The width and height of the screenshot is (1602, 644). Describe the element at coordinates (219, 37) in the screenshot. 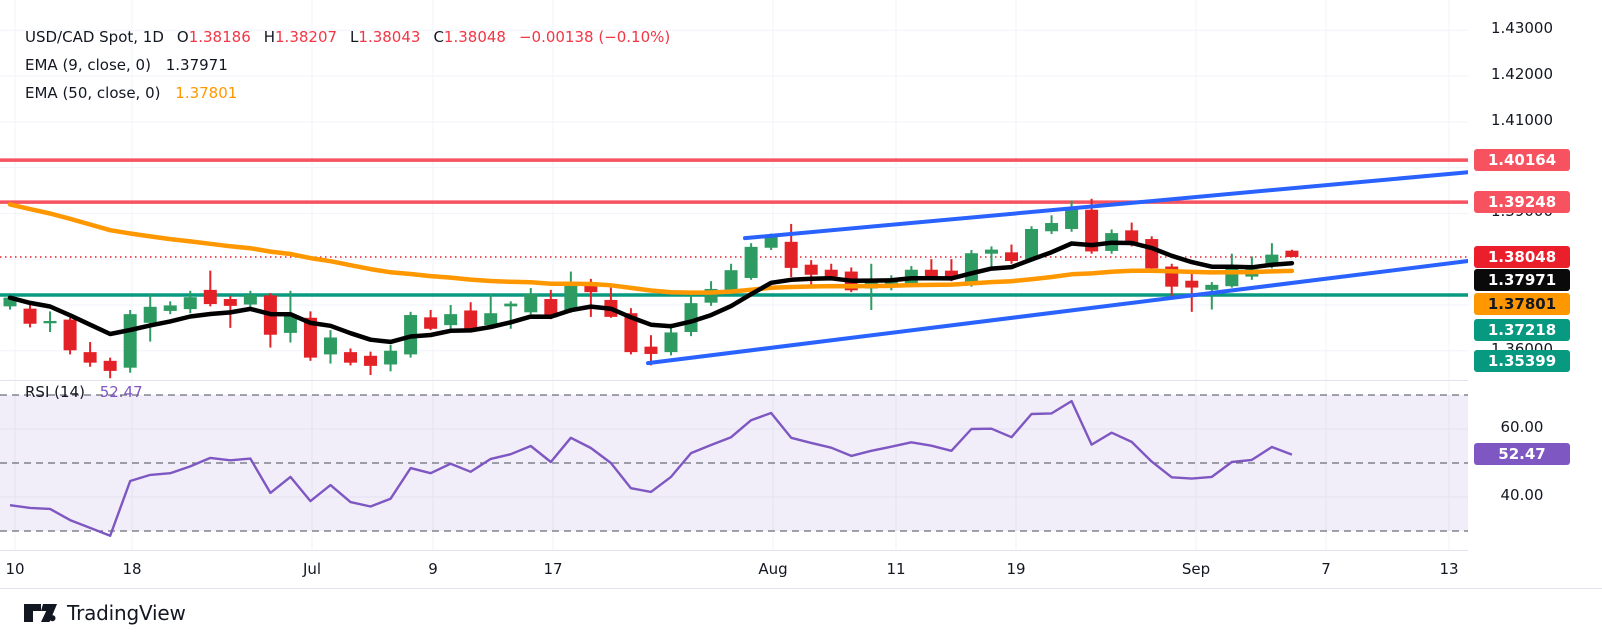

I see `ohlc-value: 1.38186` at that location.